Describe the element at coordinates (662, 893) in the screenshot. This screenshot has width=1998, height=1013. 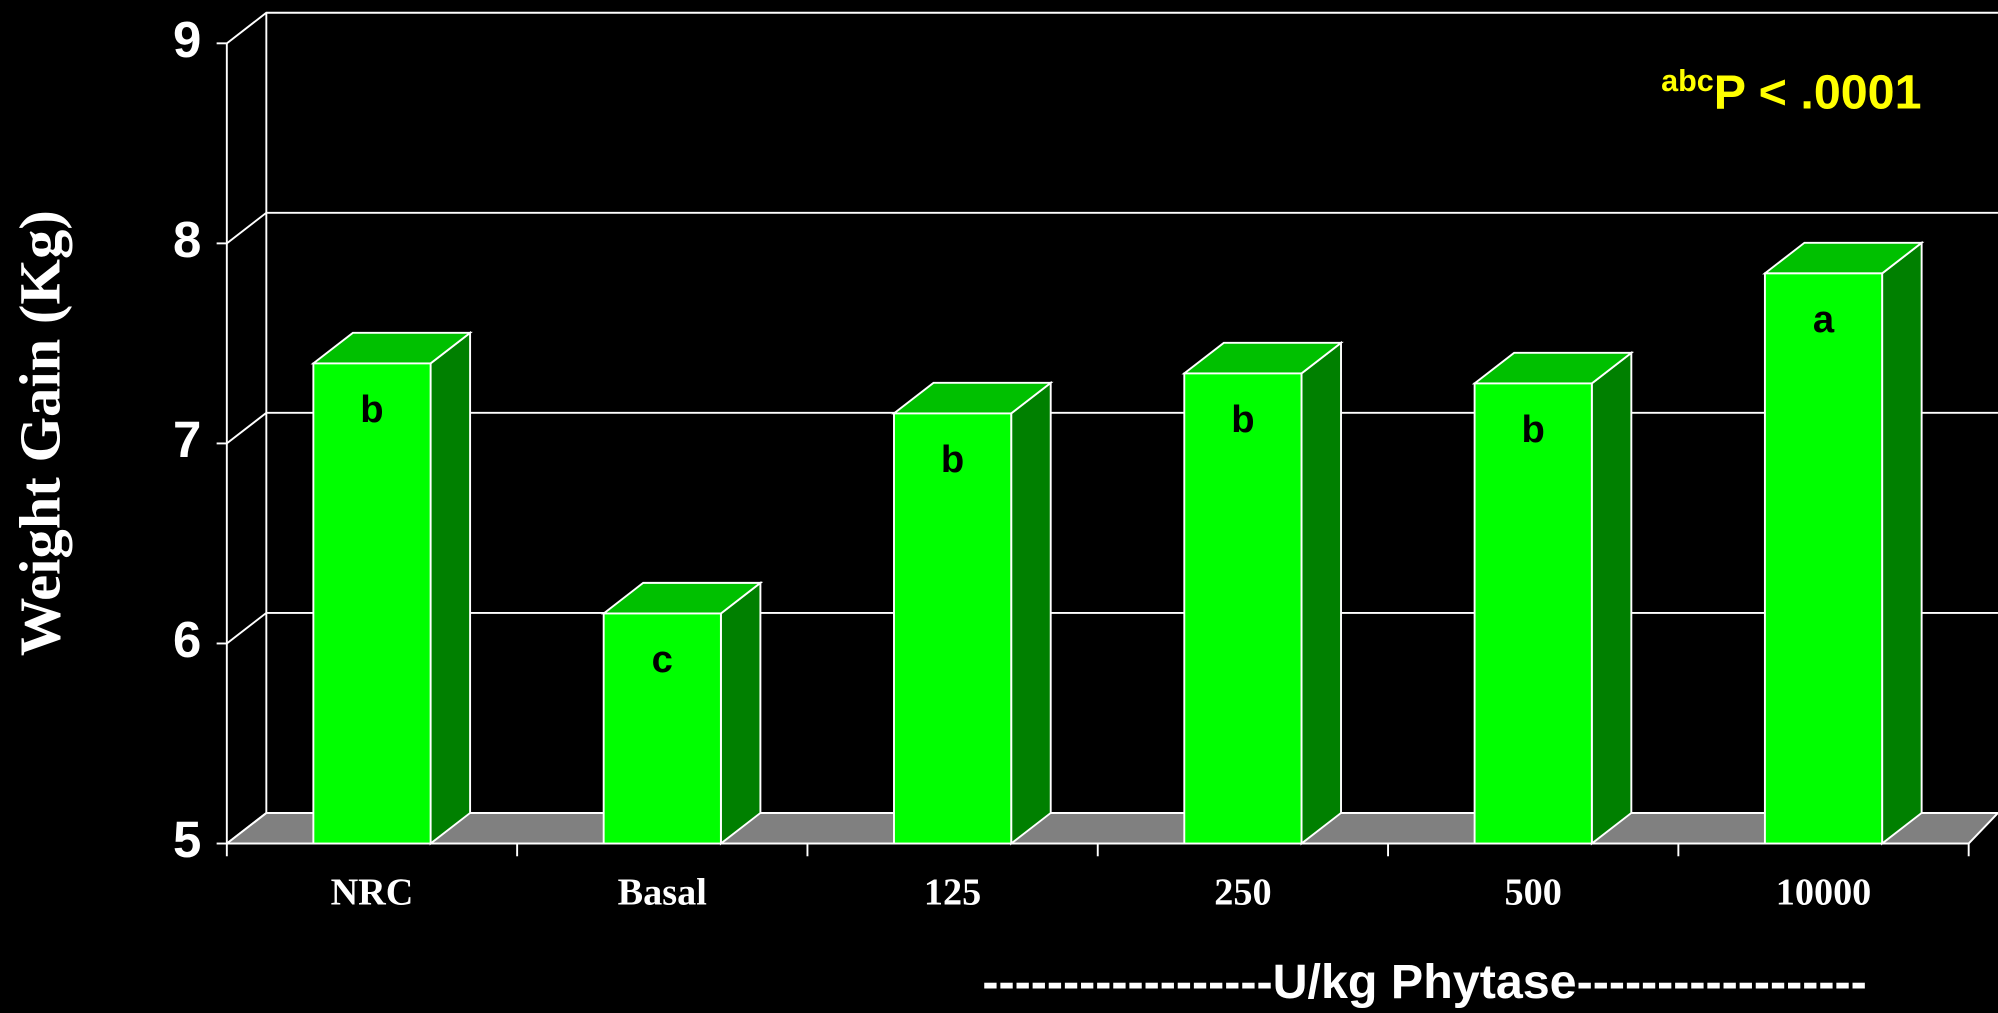
I see `x-tick-label: Basal` at that location.